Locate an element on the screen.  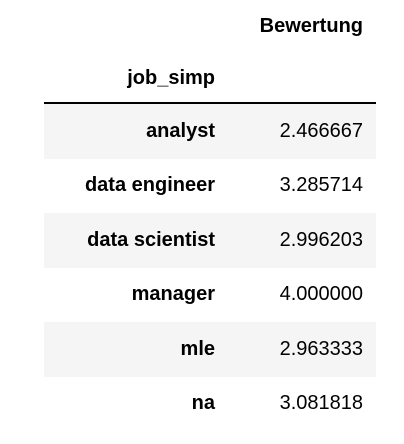
table-row: manager 4.000000 is located at coordinates (210, 295).